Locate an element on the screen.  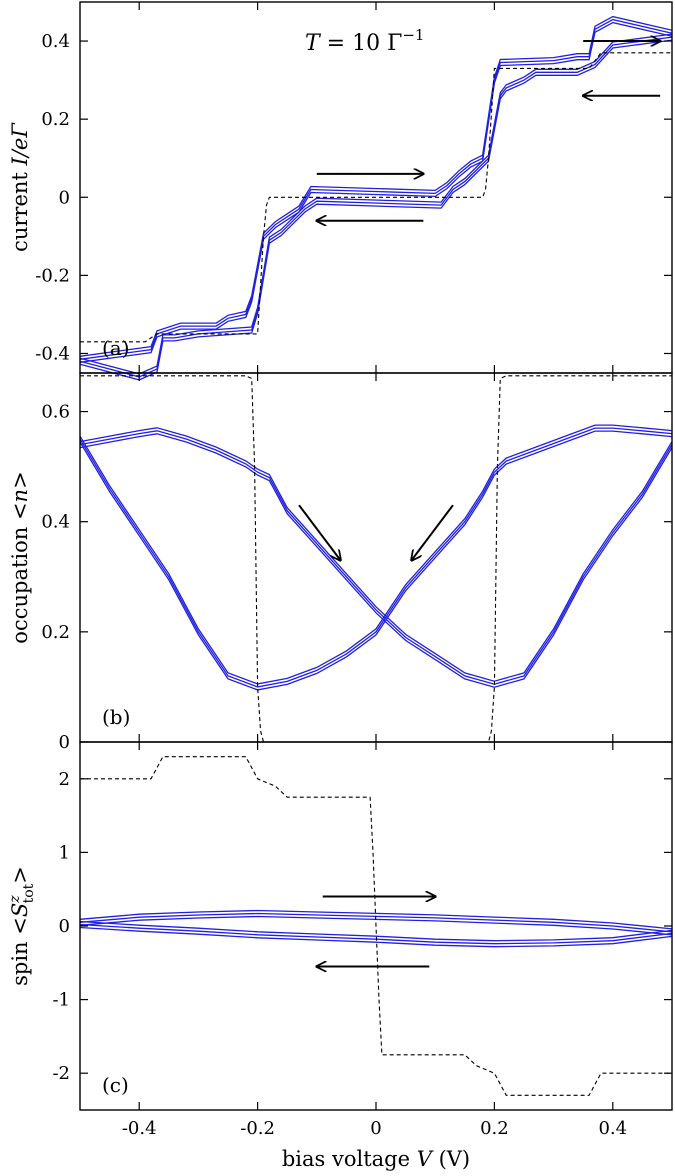
x-tick-label: 0.4 is located at coordinates (612, 1128).